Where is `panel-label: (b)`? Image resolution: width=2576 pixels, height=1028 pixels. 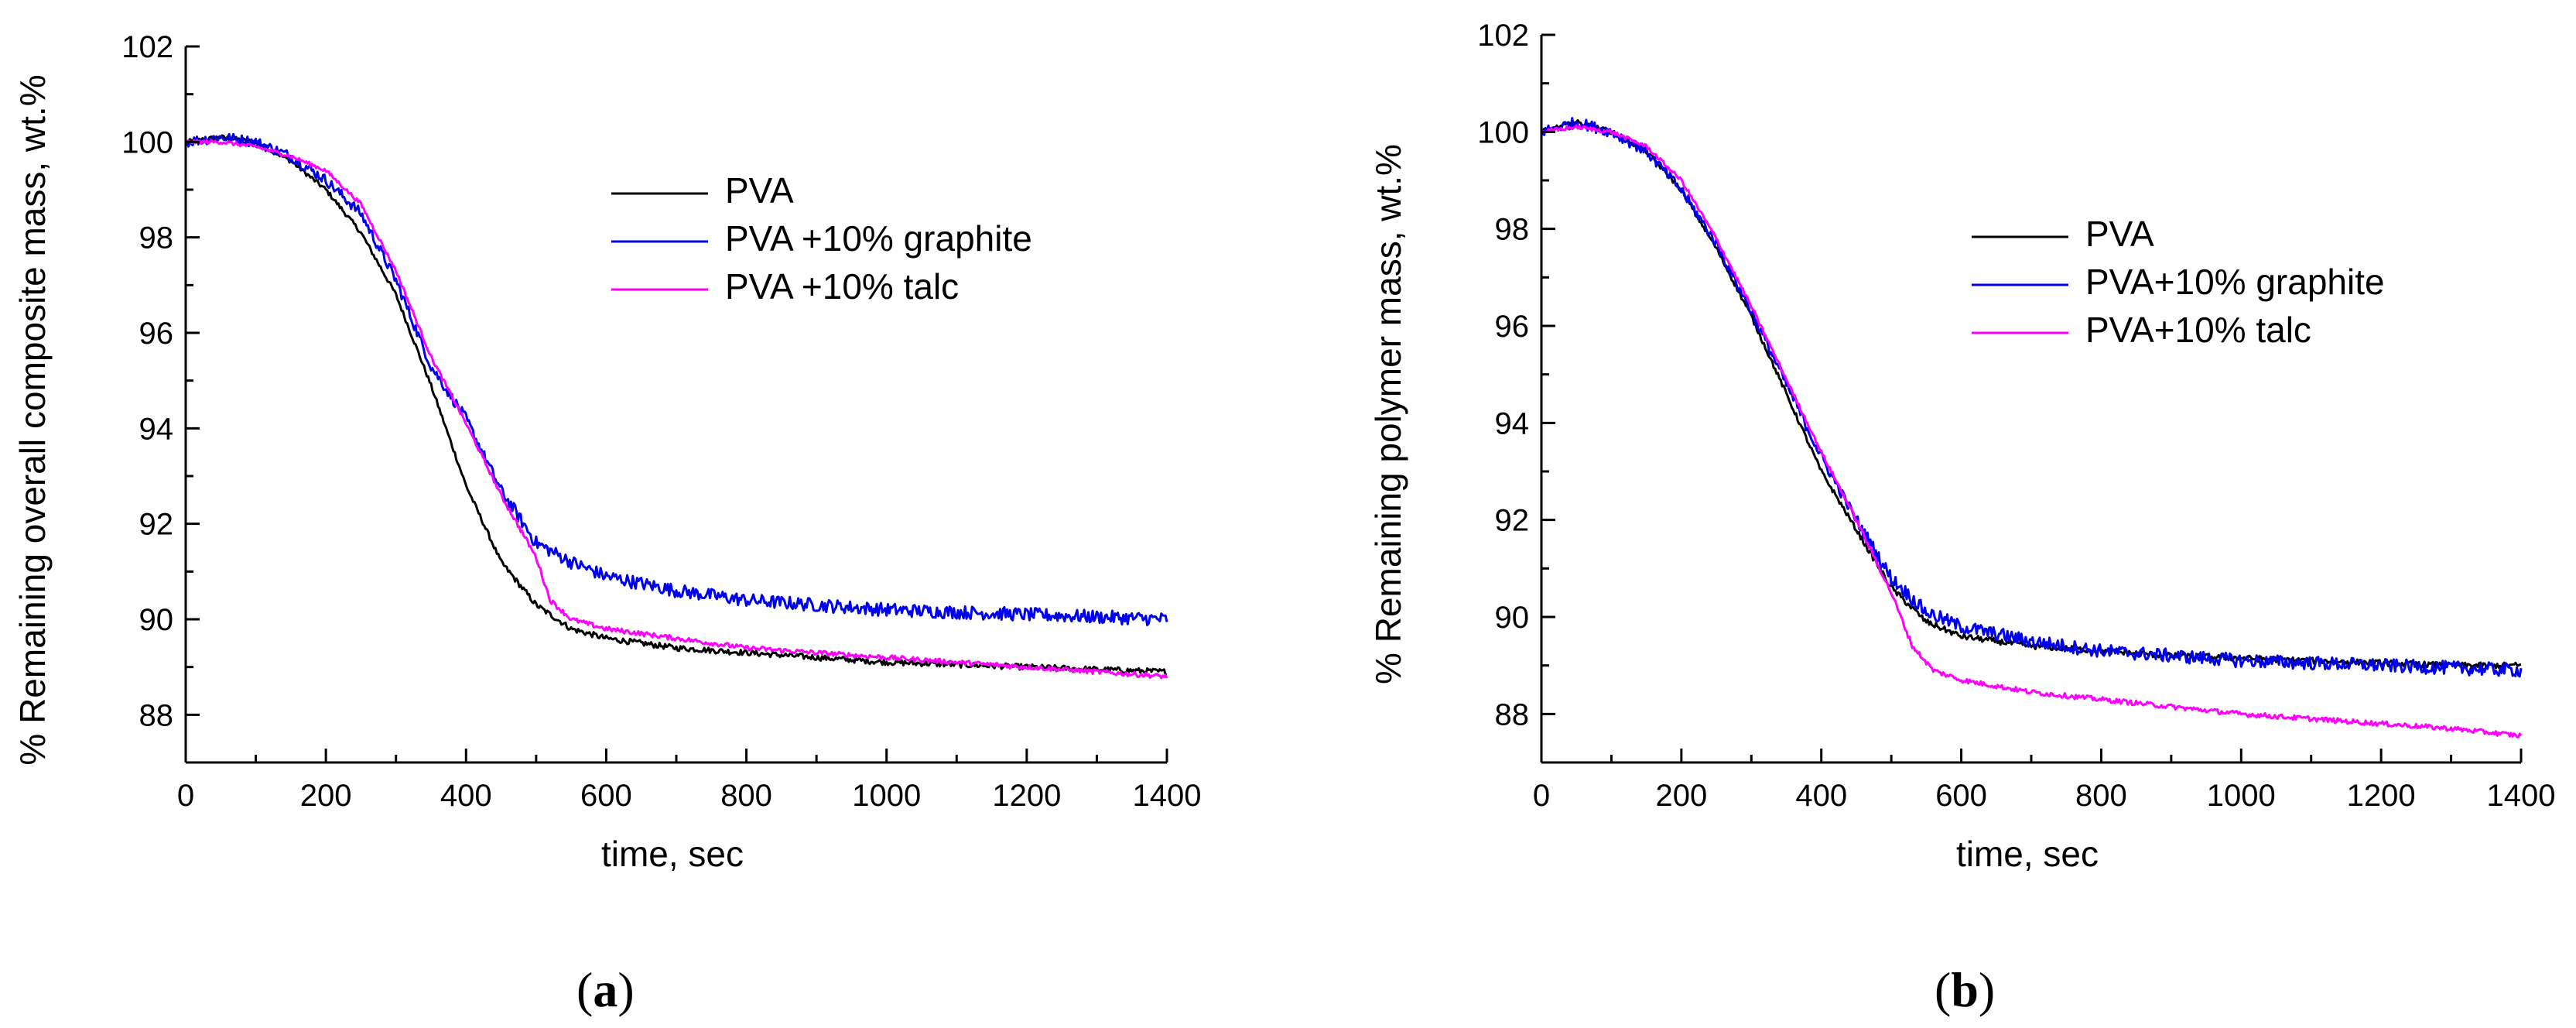
panel-label: (b) is located at coordinates (1965, 989).